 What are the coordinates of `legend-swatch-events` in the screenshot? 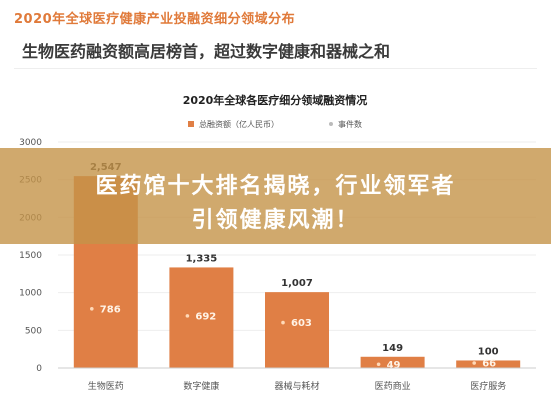 It's located at (331, 124).